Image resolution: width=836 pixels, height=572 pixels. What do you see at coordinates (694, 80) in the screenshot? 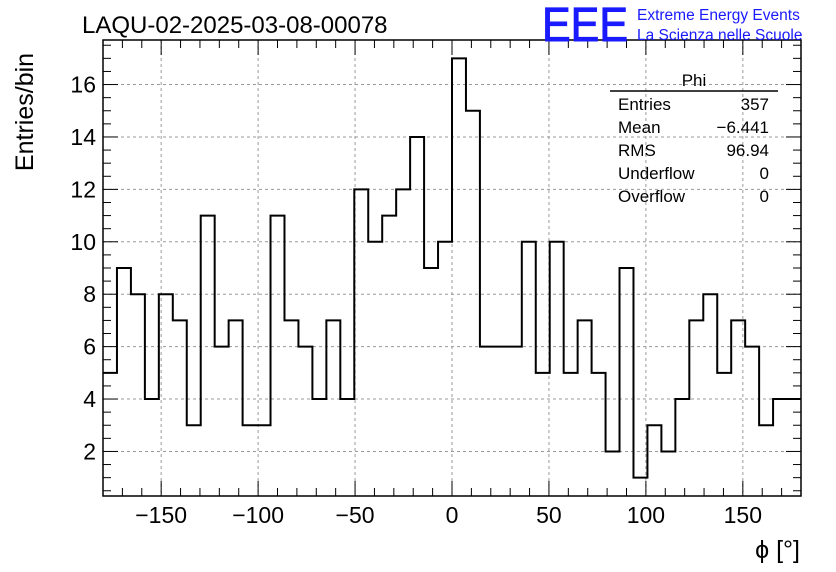
I see `stats-name: Phi` at bounding box center [694, 80].